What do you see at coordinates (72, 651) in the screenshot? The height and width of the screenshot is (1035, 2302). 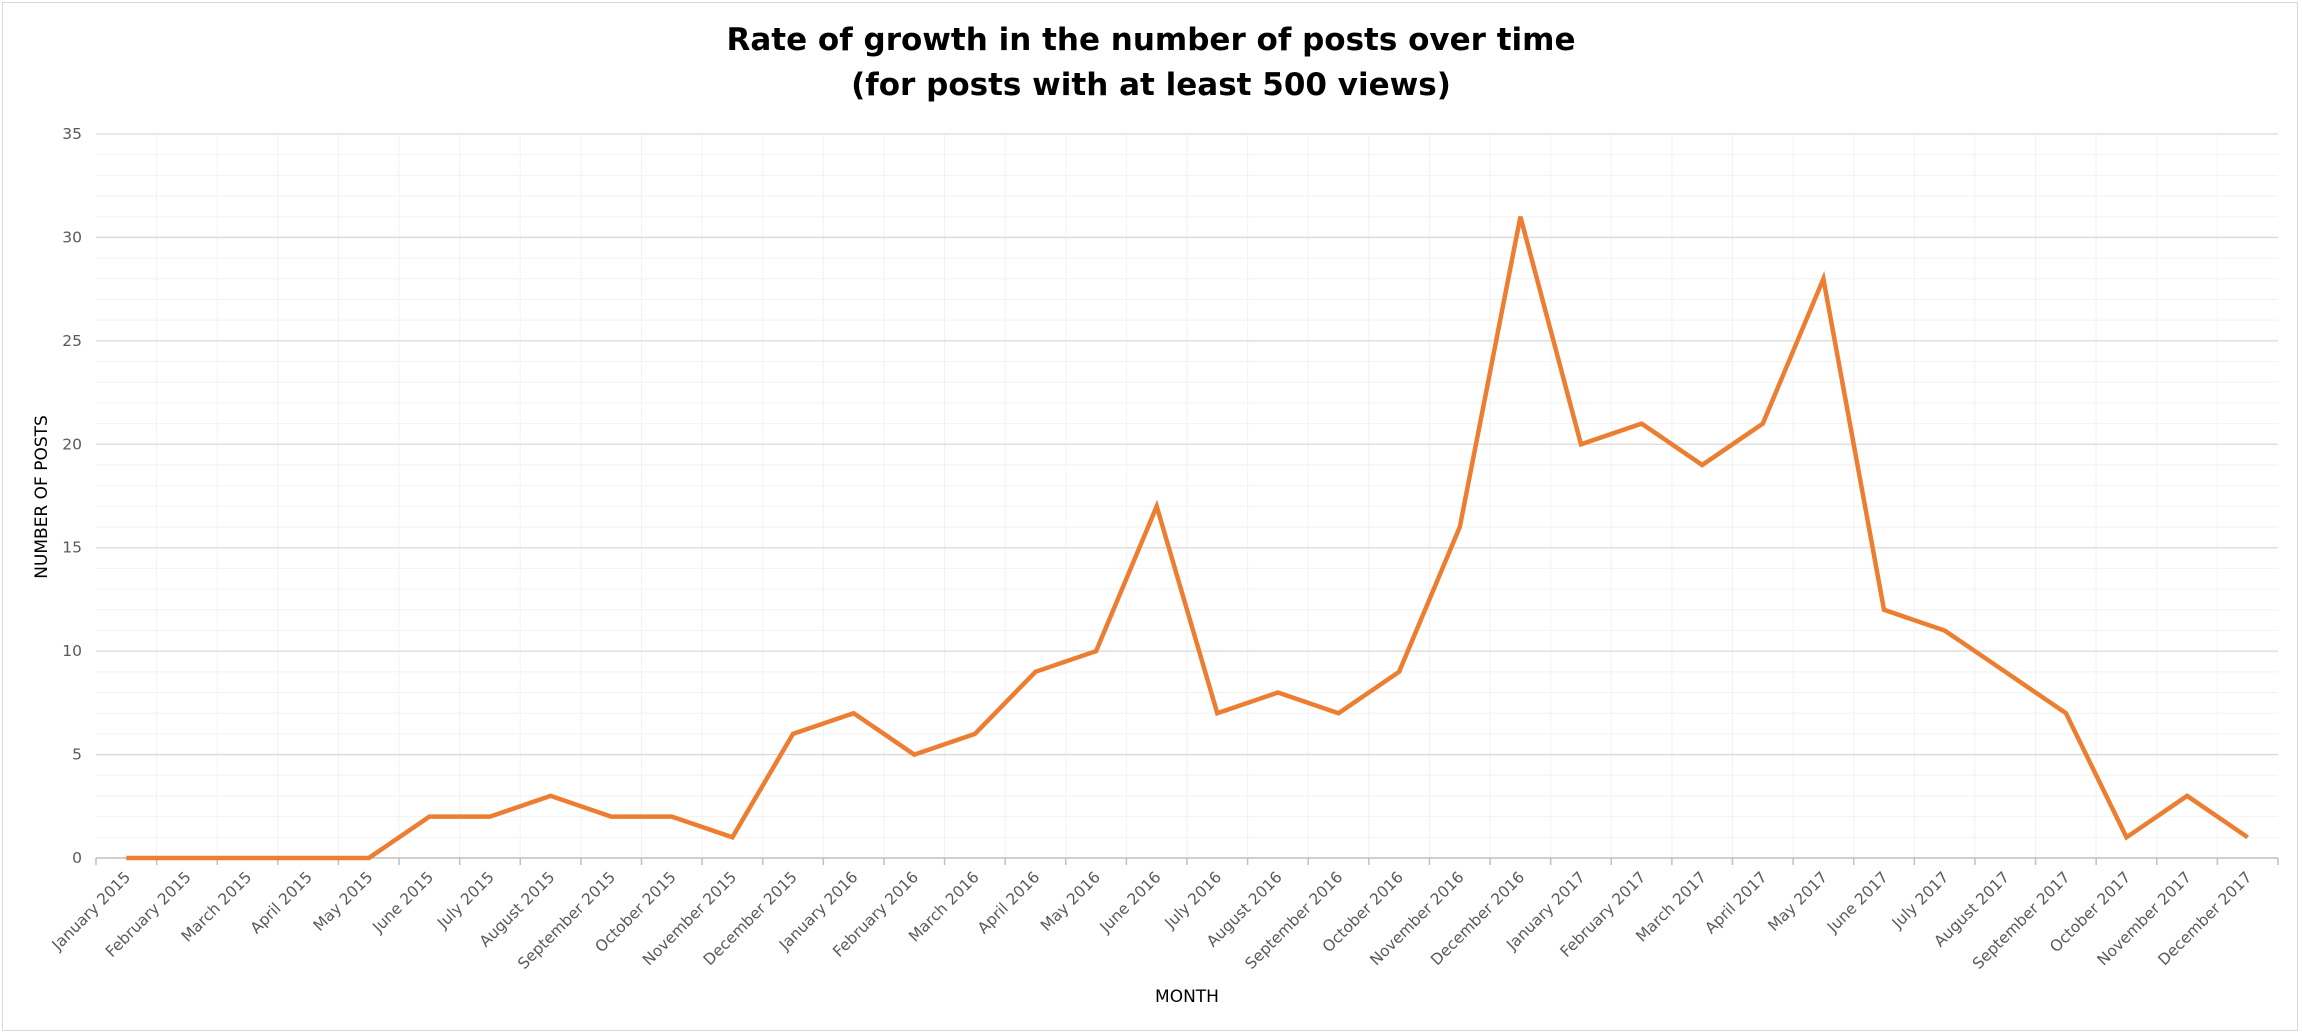 I see `y-tick-label: 10` at bounding box center [72, 651].